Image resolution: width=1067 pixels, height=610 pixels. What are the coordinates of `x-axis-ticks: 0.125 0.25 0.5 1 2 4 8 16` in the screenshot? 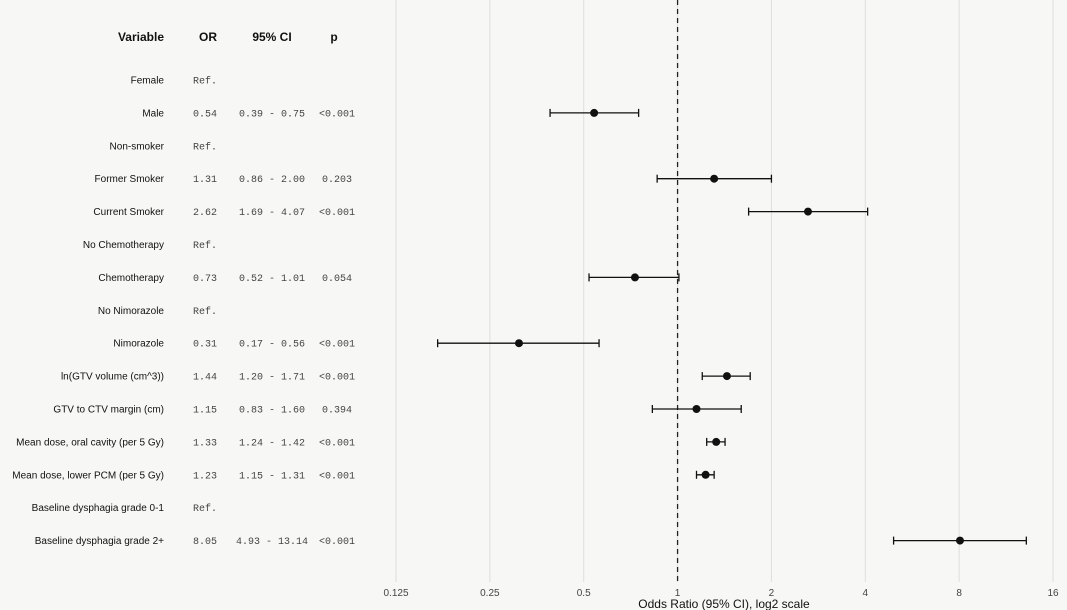 It's located at (721, 593).